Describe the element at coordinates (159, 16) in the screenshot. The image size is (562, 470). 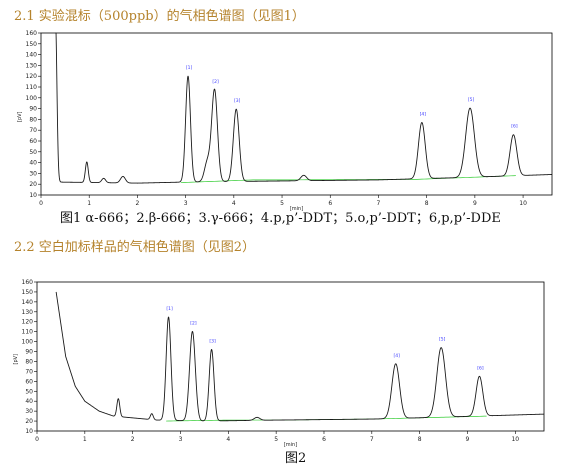
I see `section-title-1: 2.1 实验混标（500ppb）的气相色谱图（见图1）` at that location.